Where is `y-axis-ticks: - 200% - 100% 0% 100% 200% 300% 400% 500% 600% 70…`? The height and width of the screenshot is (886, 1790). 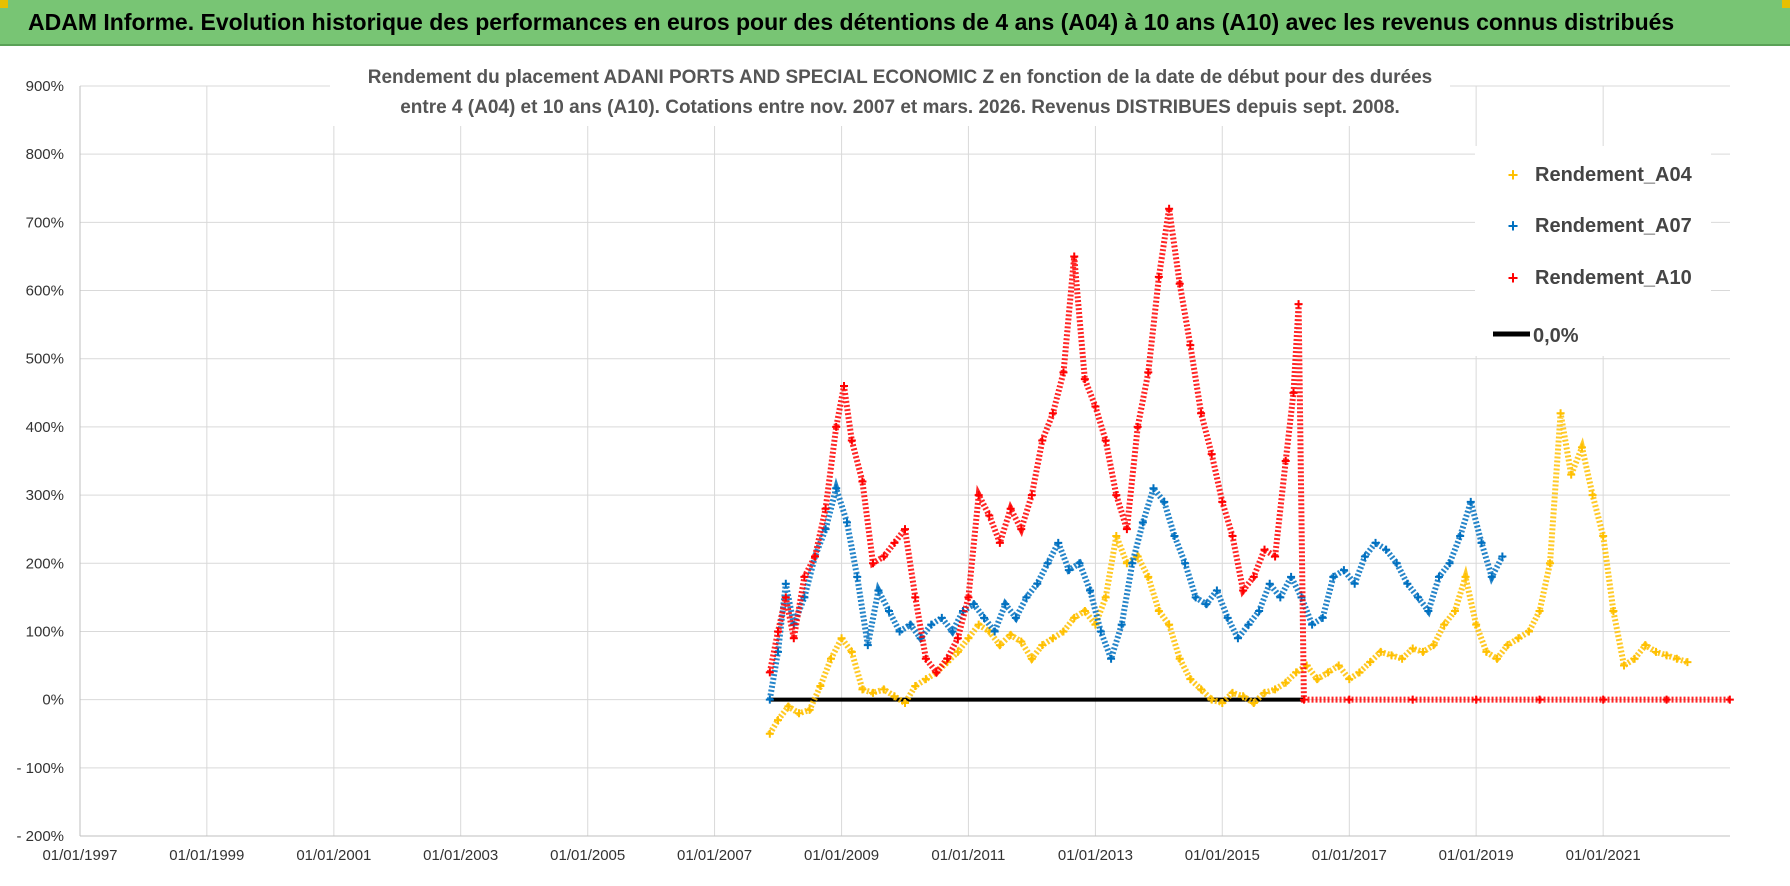 y-axis-ticks: - 200% - 100% 0% 100% 200% 300% 400% 500% 600% 70… is located at coordinates (40, 461).